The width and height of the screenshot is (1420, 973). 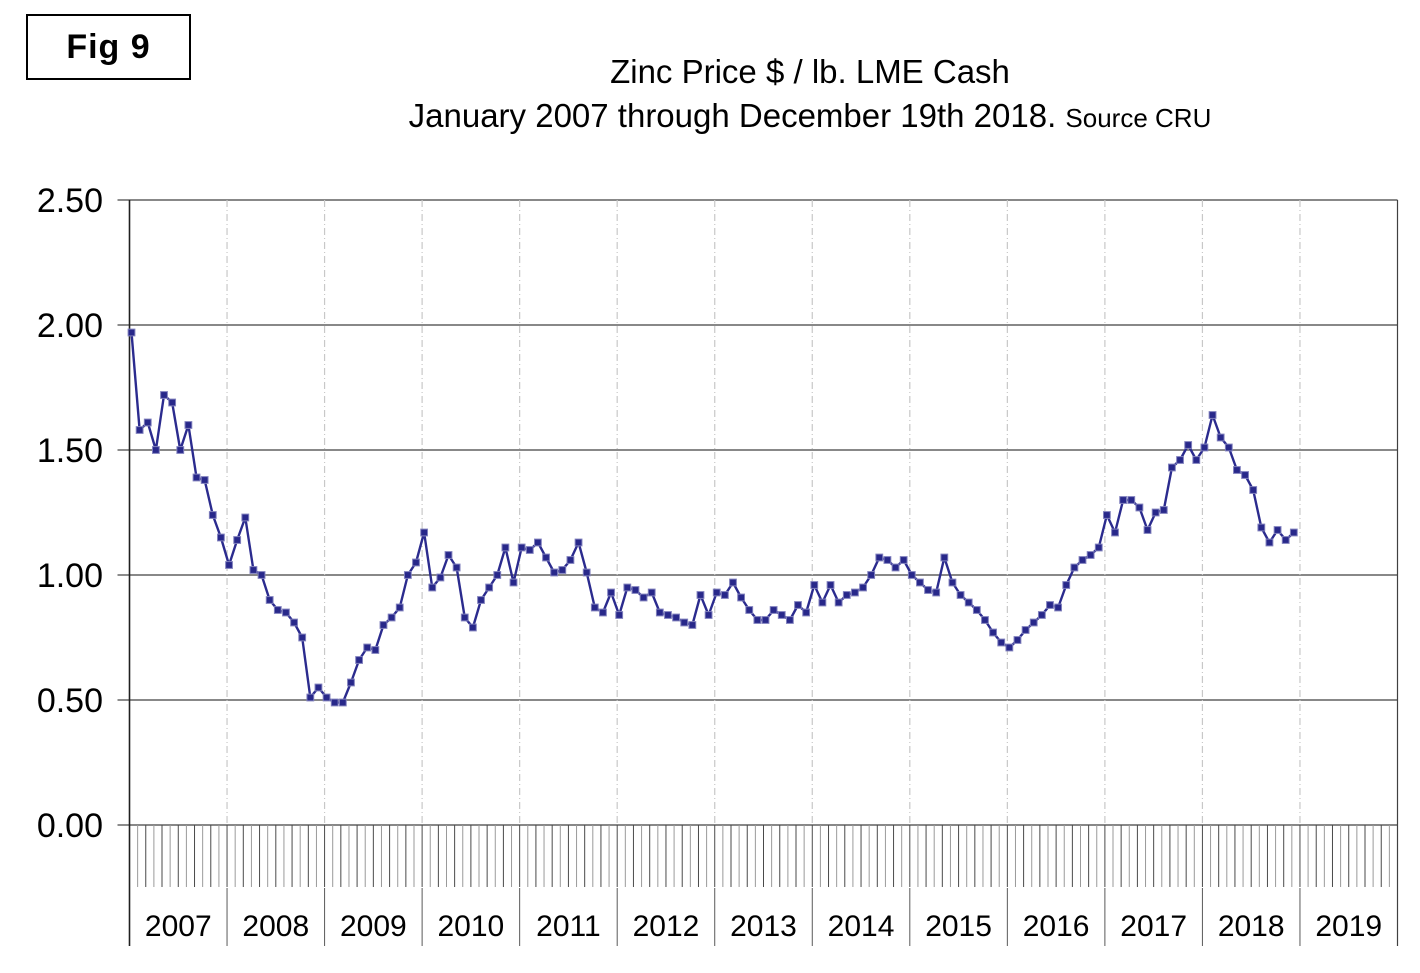 I want to click on x-axis-year-label: 2013, so click(x=763, y=926).